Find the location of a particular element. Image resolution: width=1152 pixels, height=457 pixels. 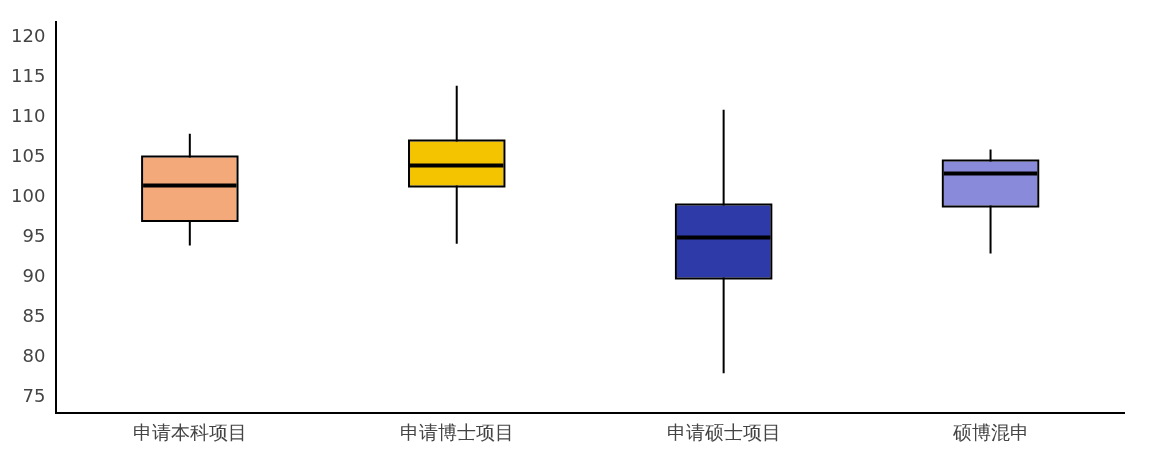

y-tick-label: 95 is located at coordinates (34, 236).